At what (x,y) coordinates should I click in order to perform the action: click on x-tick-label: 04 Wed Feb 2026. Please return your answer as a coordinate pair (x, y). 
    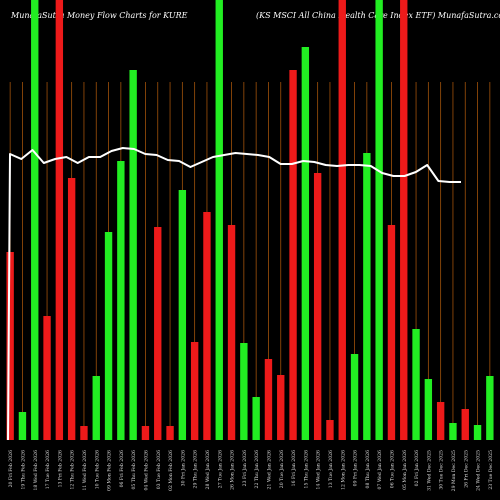
    Looking at the image, I should click on (146, 470).